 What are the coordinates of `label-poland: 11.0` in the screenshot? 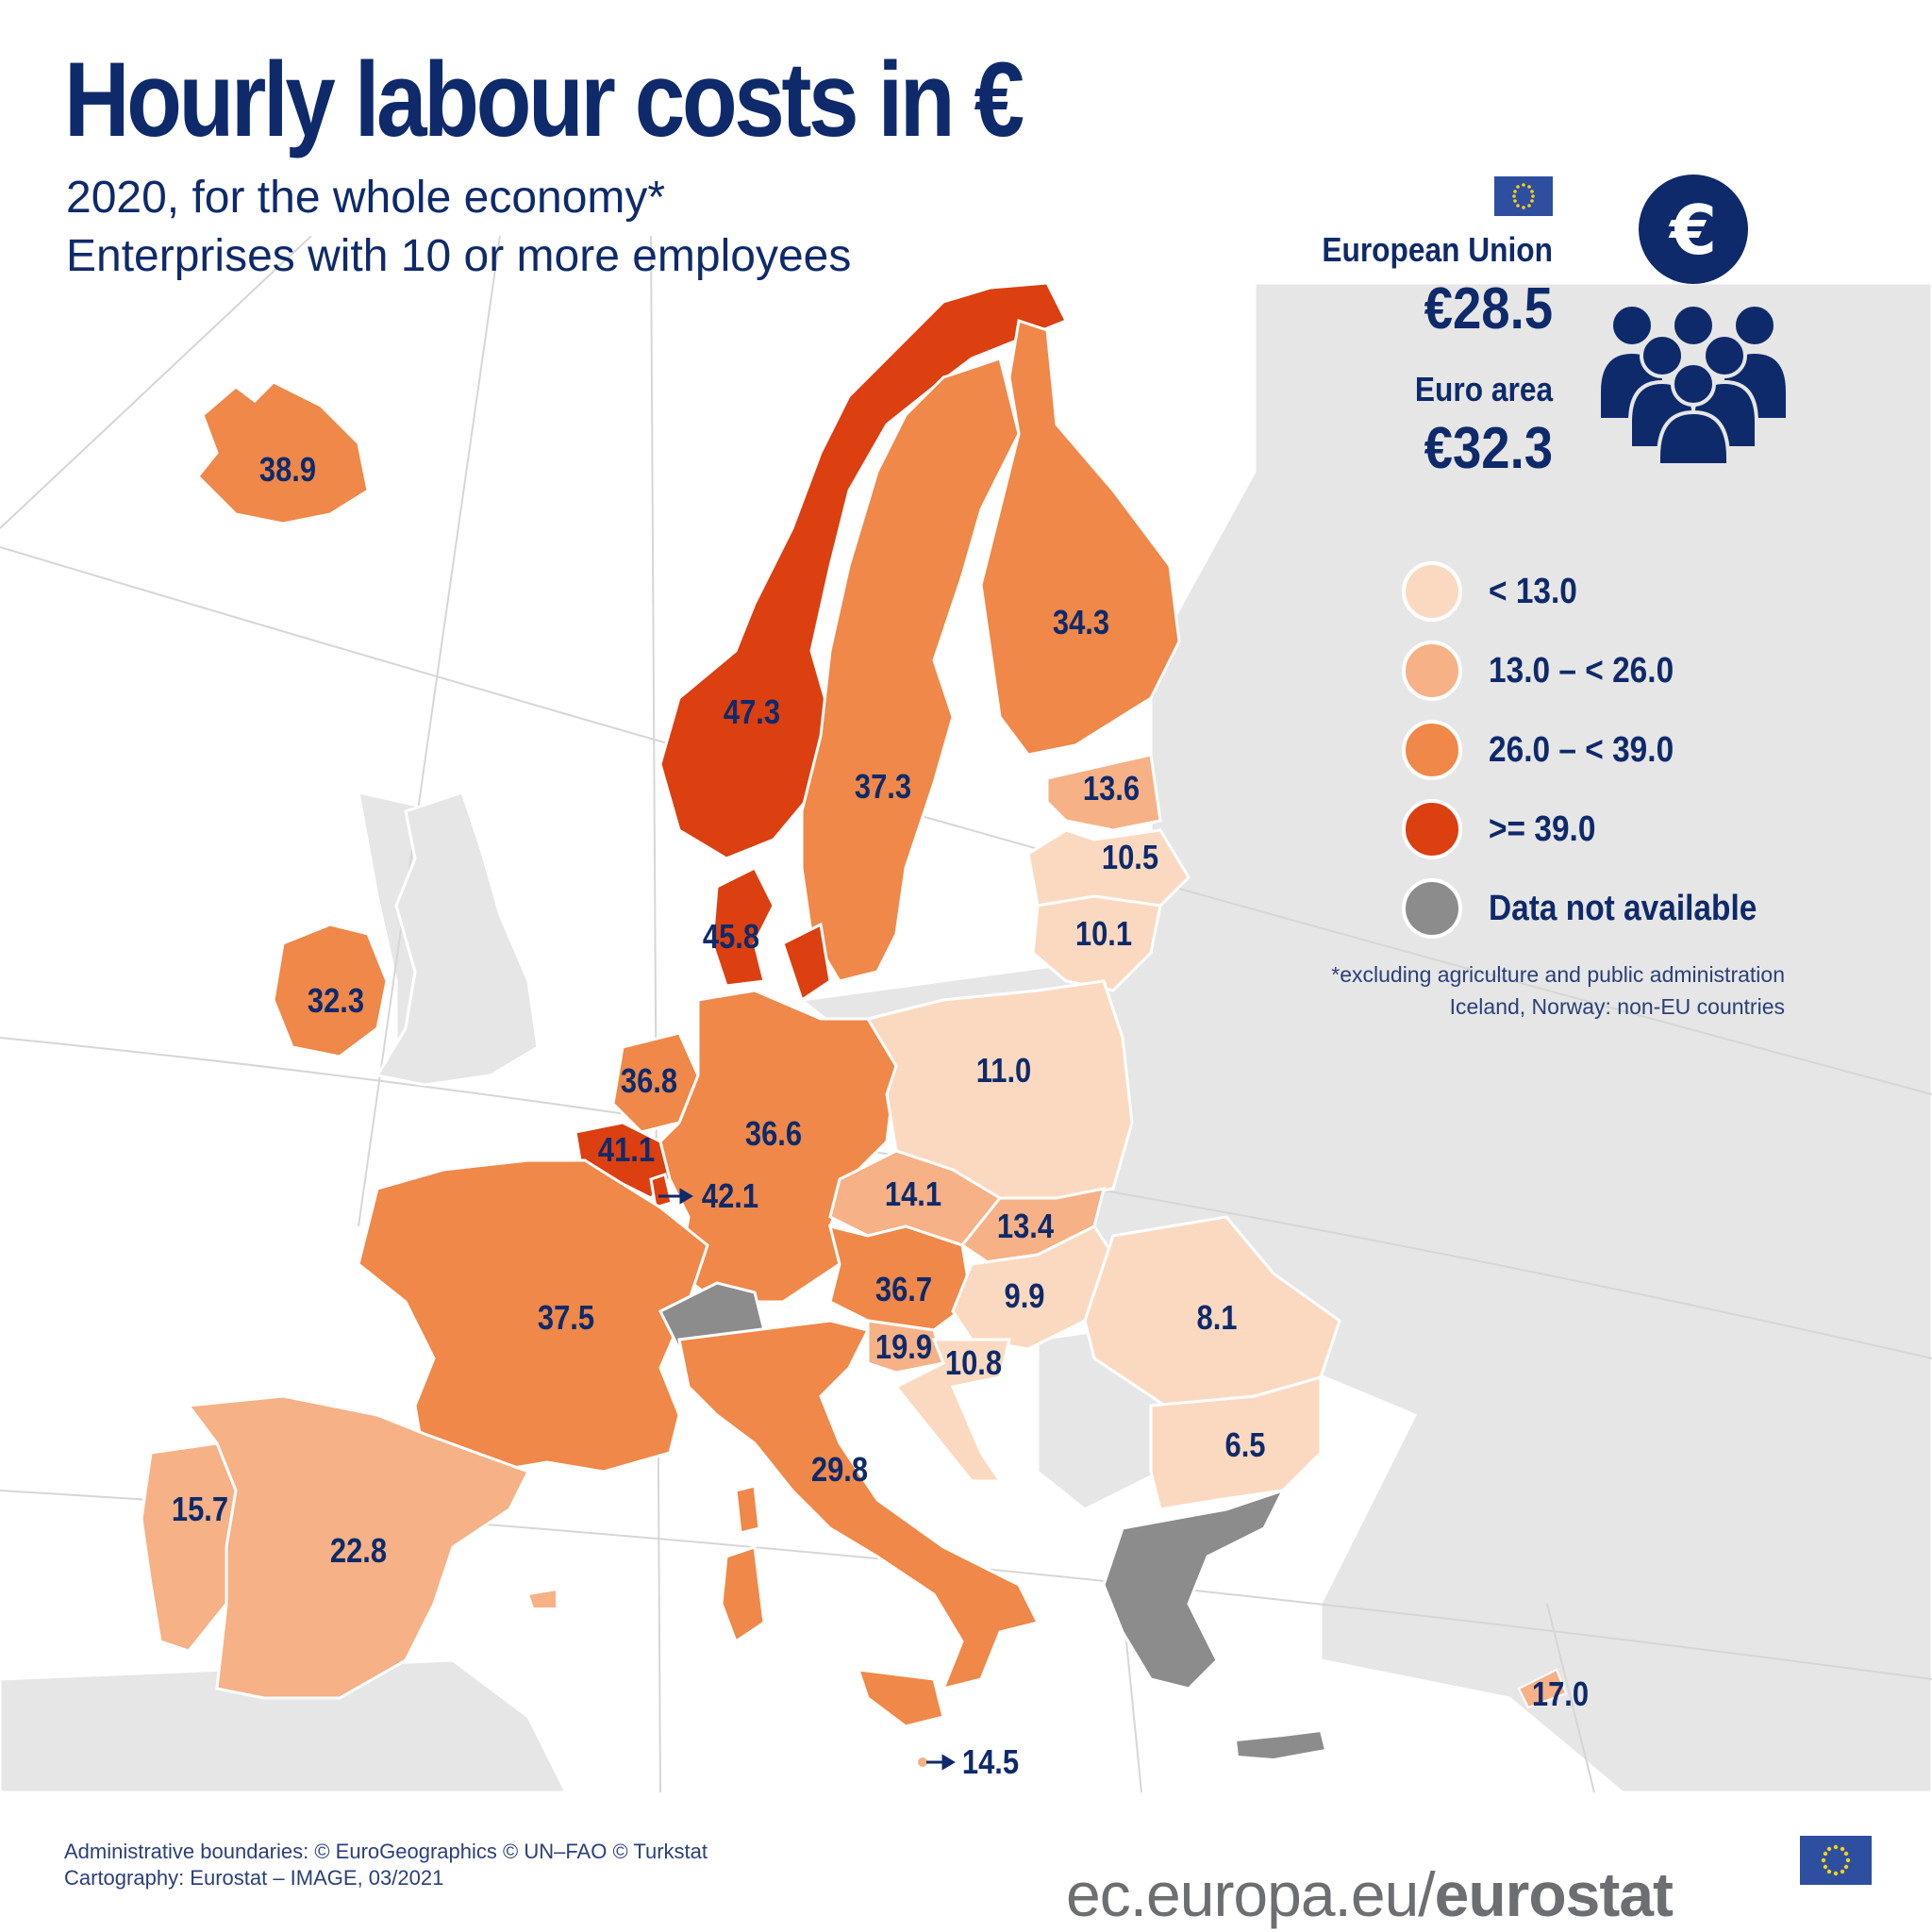 It's located at (1003, 1070).